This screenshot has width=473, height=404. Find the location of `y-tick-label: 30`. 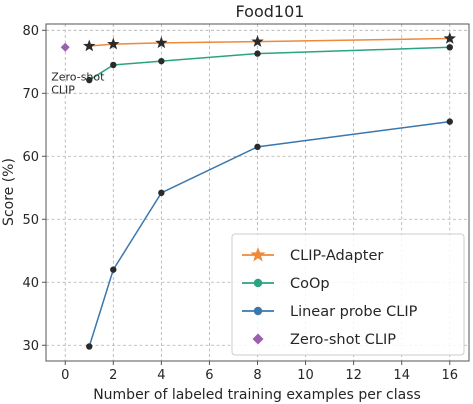

y-tick-label: 30 is located at coordinates (30, 346).